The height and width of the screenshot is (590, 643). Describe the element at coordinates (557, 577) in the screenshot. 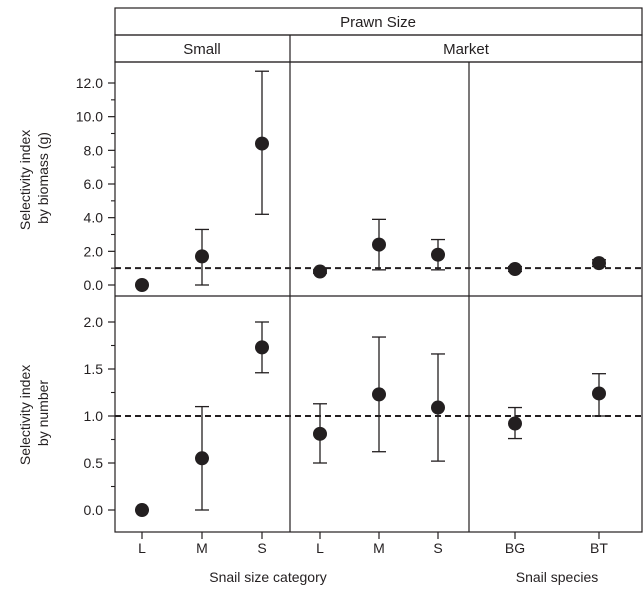

I see `xlabel-snail-species: Snail species` at that location.